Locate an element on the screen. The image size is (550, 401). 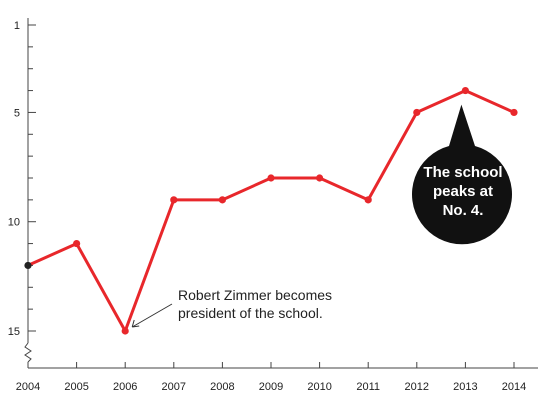
x-tick-label: 2006 is located at coordinates (125, 387).